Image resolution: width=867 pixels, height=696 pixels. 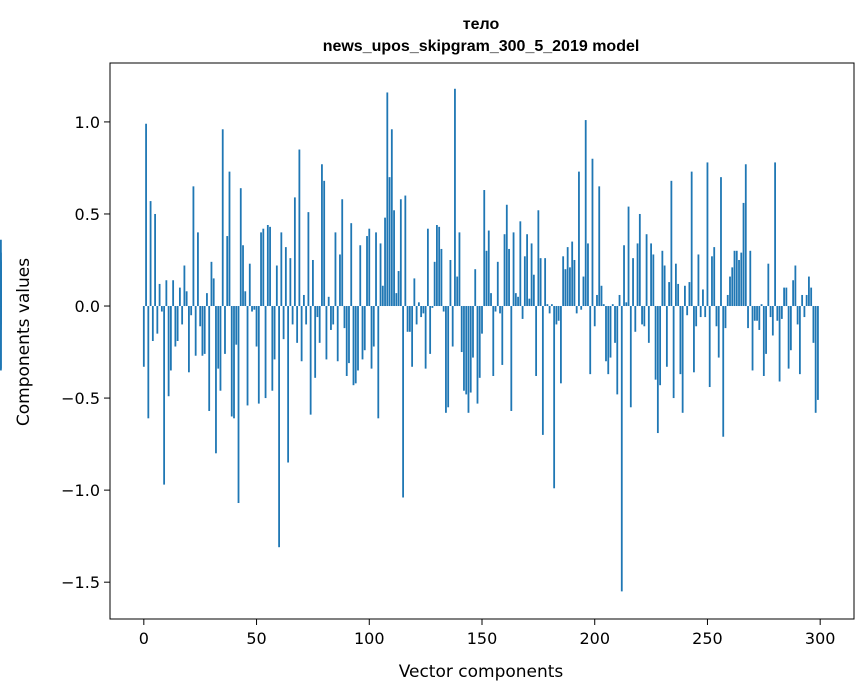 I want to click on y-tick-label: 1.0, so click(x=87, y=122).